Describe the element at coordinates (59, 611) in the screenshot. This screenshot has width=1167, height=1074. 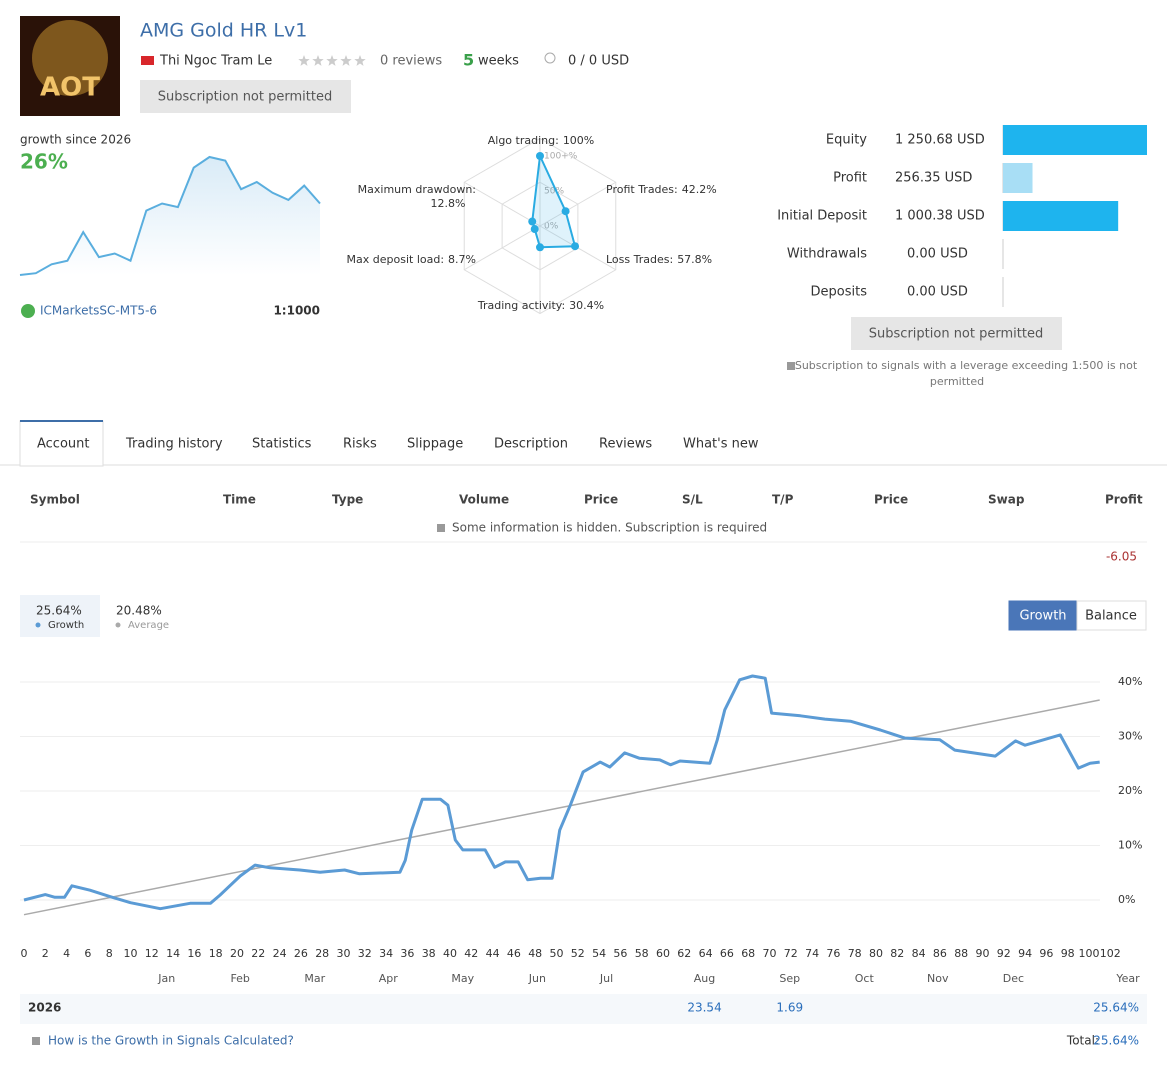
I see `legend-value: 25.64%` at that location.